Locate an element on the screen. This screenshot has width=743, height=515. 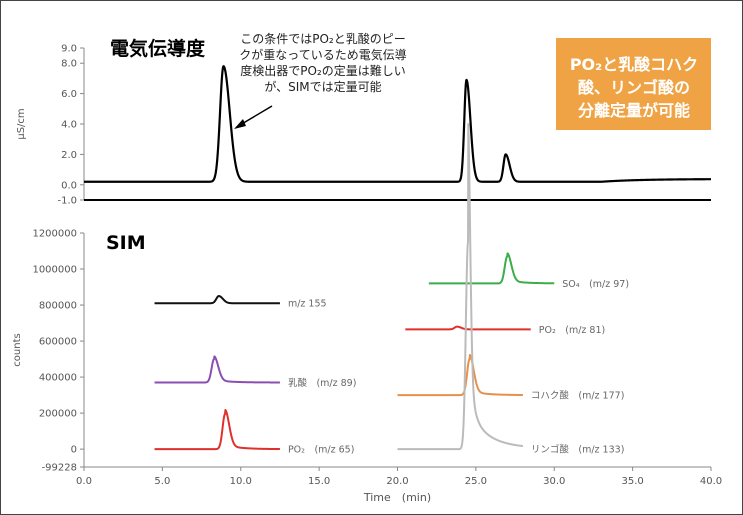
annotation-arrow-head is located at coordinates (240, 124).